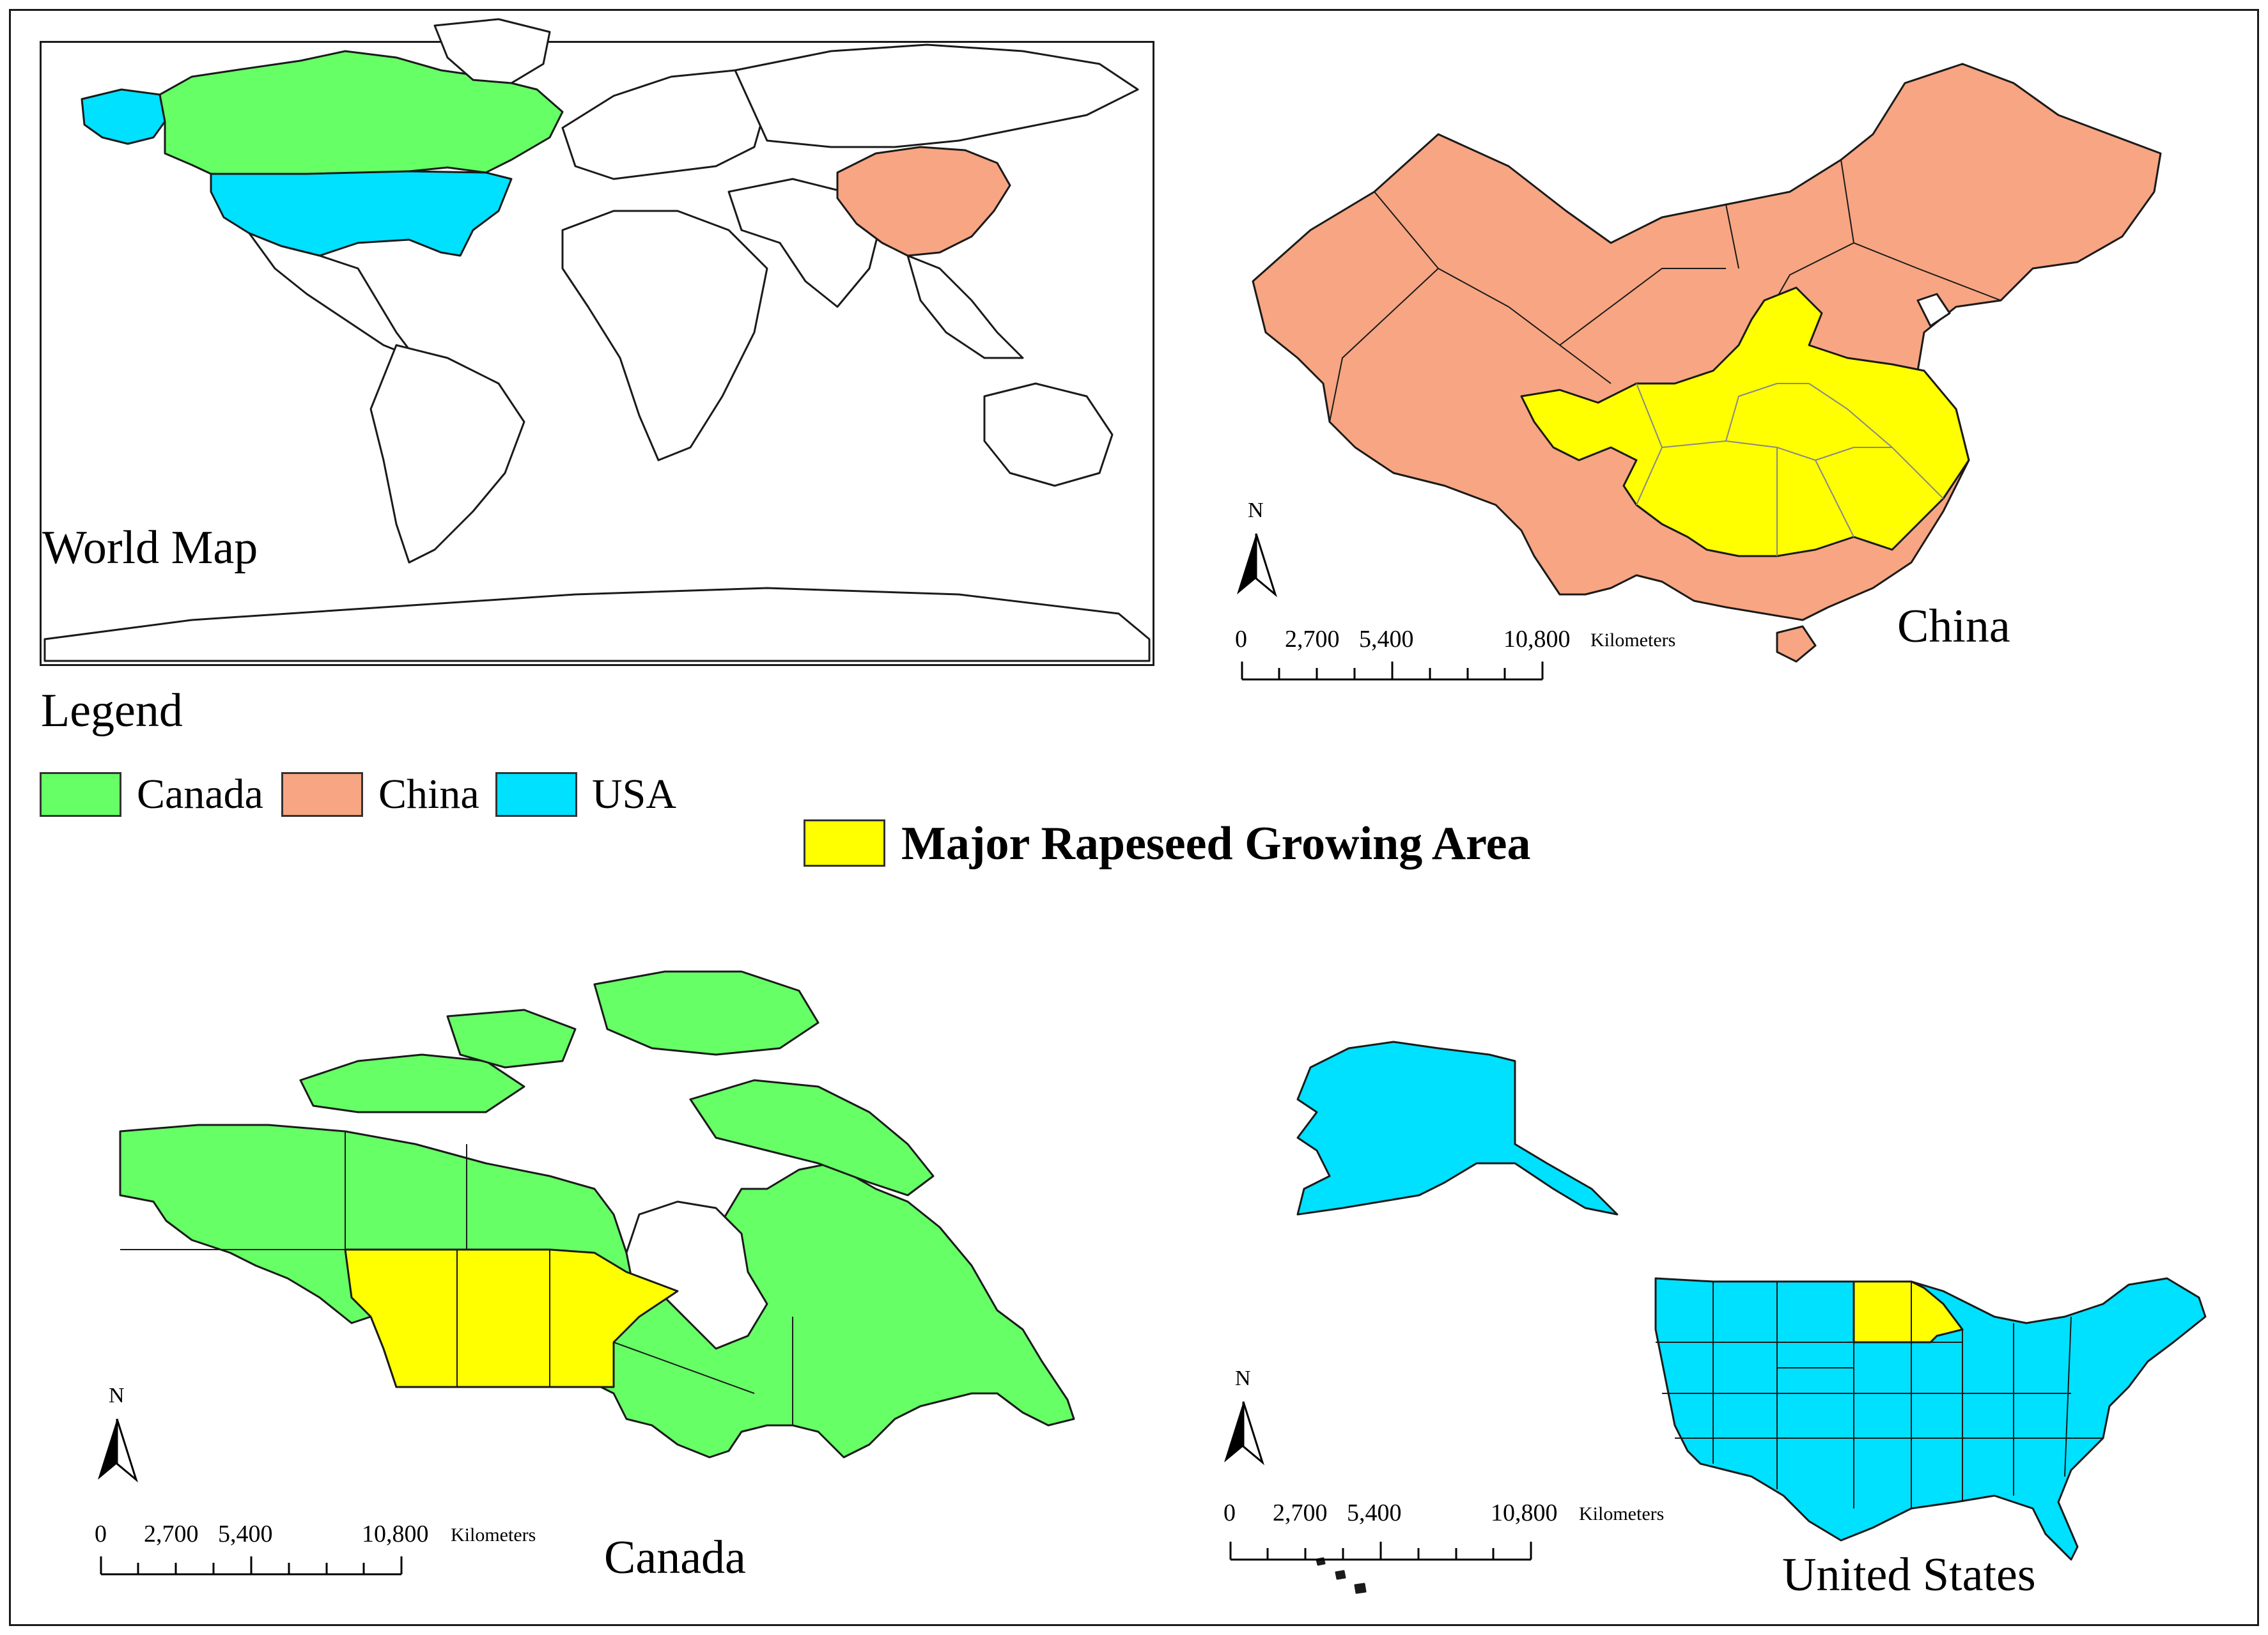 The width and height of the screenshot is (2268, 1635). Describe the element at coordinates (597, 624) in the screenshot. I see `world-antarctica` at that location.